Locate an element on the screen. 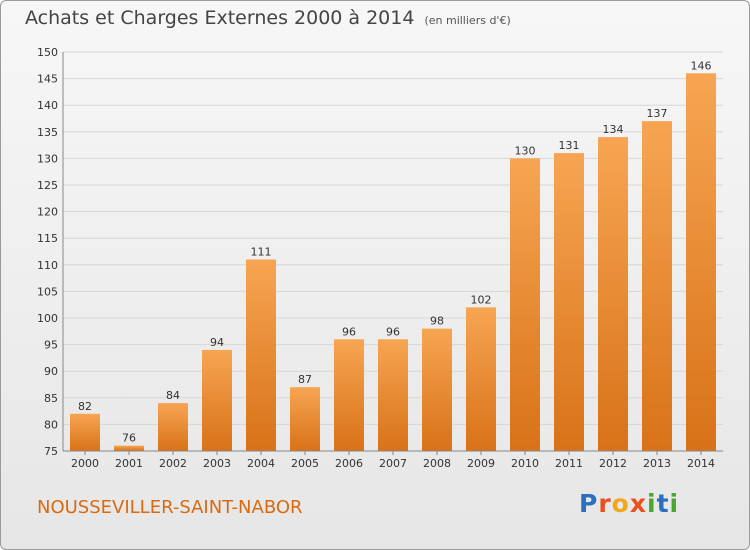 Image resolution: width=750 pixels, height=550 pixels. bar-value-label: 102 is located at coordinates (481, 299).